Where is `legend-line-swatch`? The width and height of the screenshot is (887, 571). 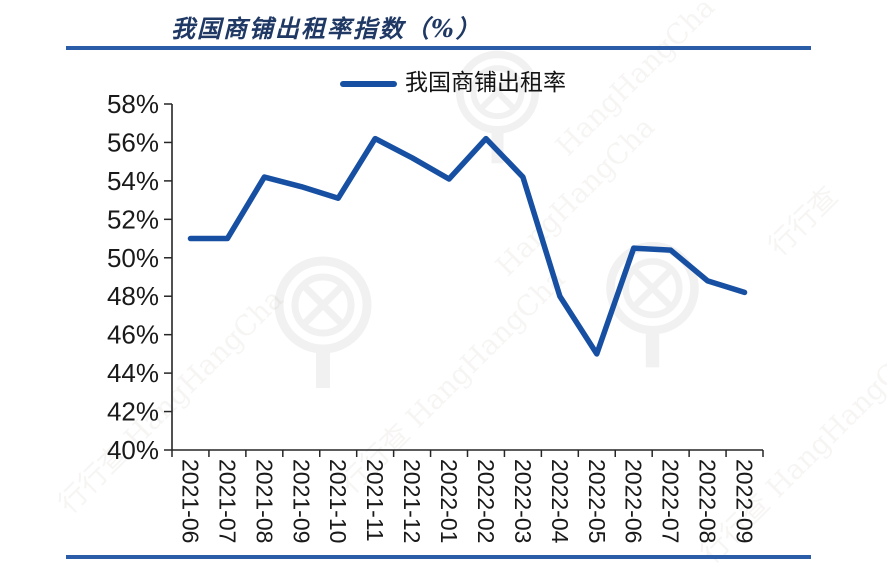 legend-line-swatch is located at coordinates (368, 83).